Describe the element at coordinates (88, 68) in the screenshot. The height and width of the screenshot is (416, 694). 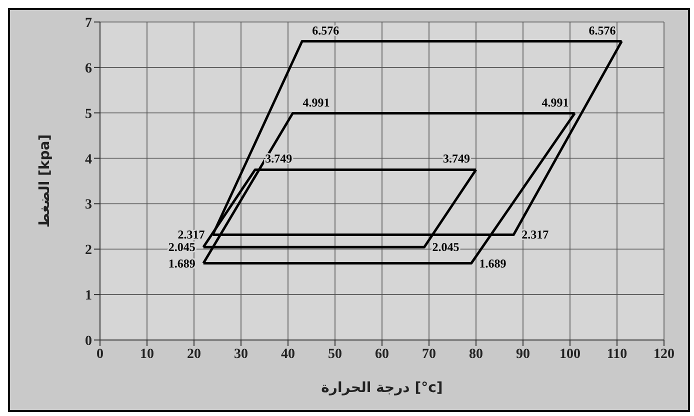
I see `y-tick-label: 6` at that location.